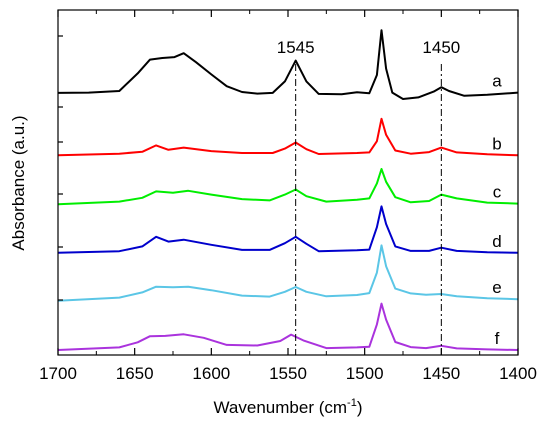 This screenshot has width=550, height=429. I want to click on x-axis-label: Wavenumber (cm-1), so click(288, 407).